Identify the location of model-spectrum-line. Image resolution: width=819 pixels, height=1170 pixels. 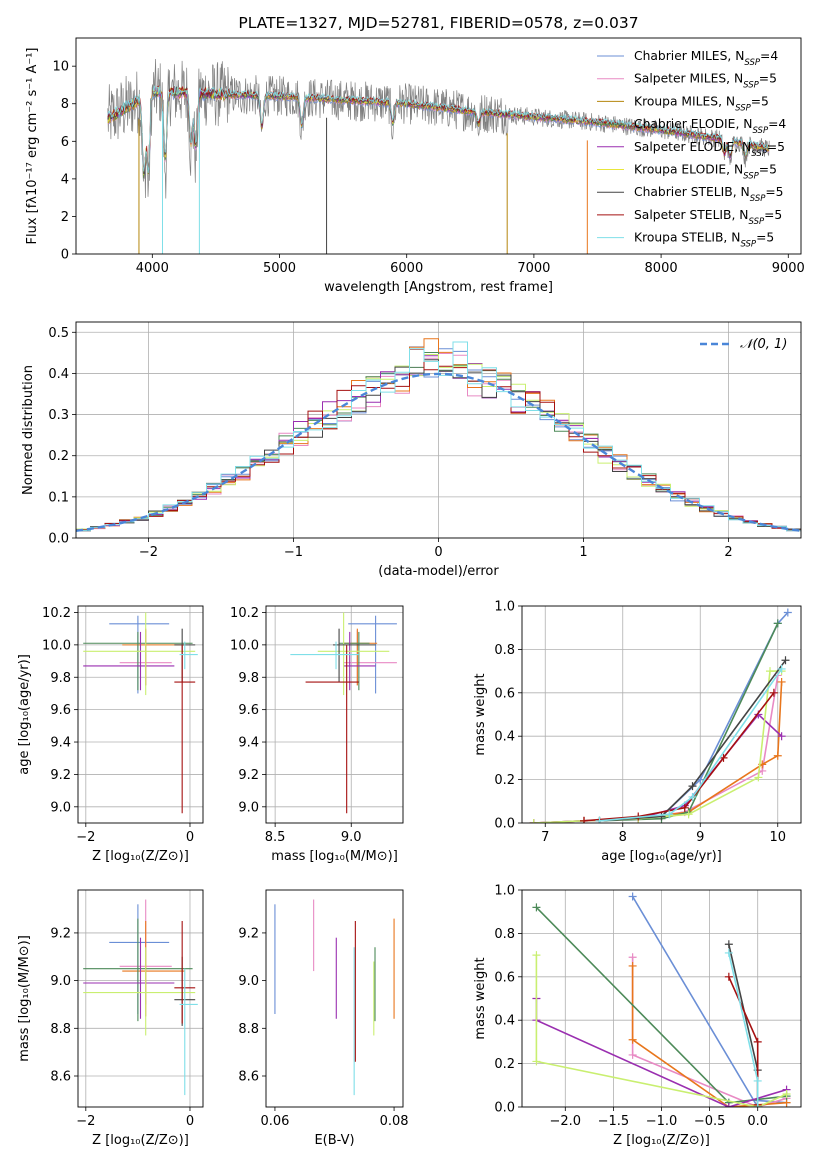
(438, 129).